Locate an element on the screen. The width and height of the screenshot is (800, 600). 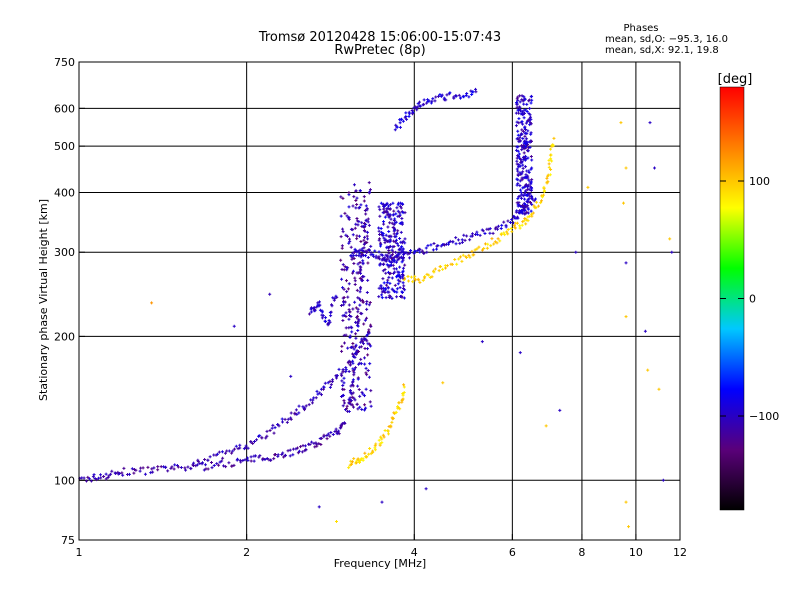
x-tick-label: 12 is located at coordinates (680, 552).